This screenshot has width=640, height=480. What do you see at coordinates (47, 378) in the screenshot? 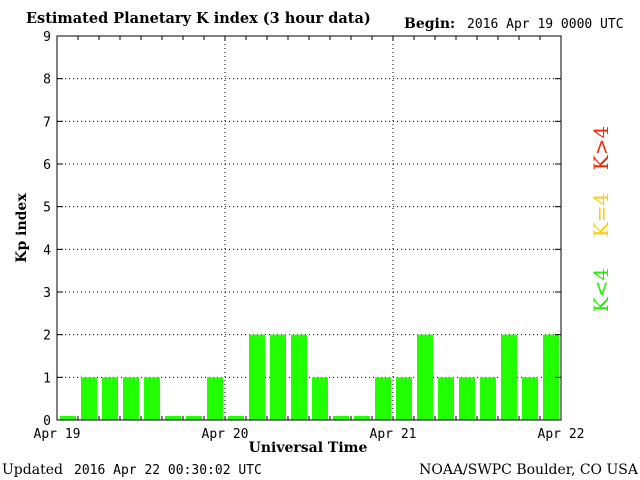
I see `y-tick-label: 1` at bounding box center [47, 378].